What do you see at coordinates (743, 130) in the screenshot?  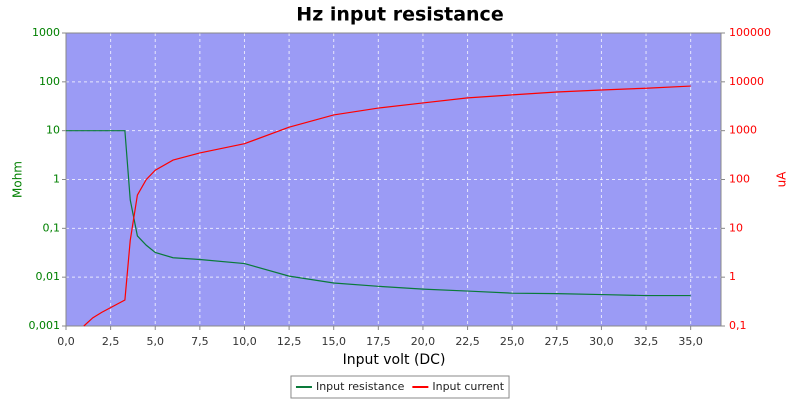 I see `y2-tick-label: 1000` at bounding box center [743, 130].